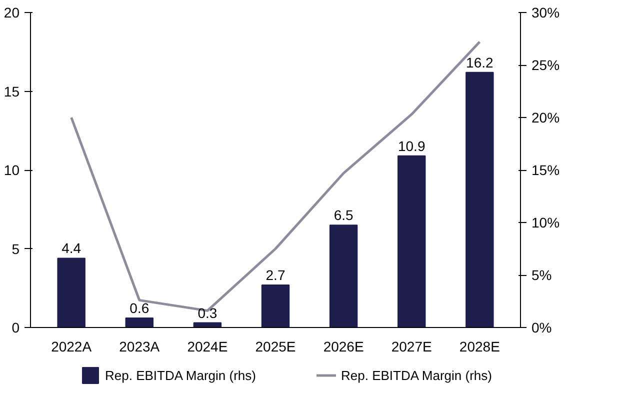 This screenshot has height=403, width=629. I want to click on y2-tick-label: 5%, so click(542, 275).